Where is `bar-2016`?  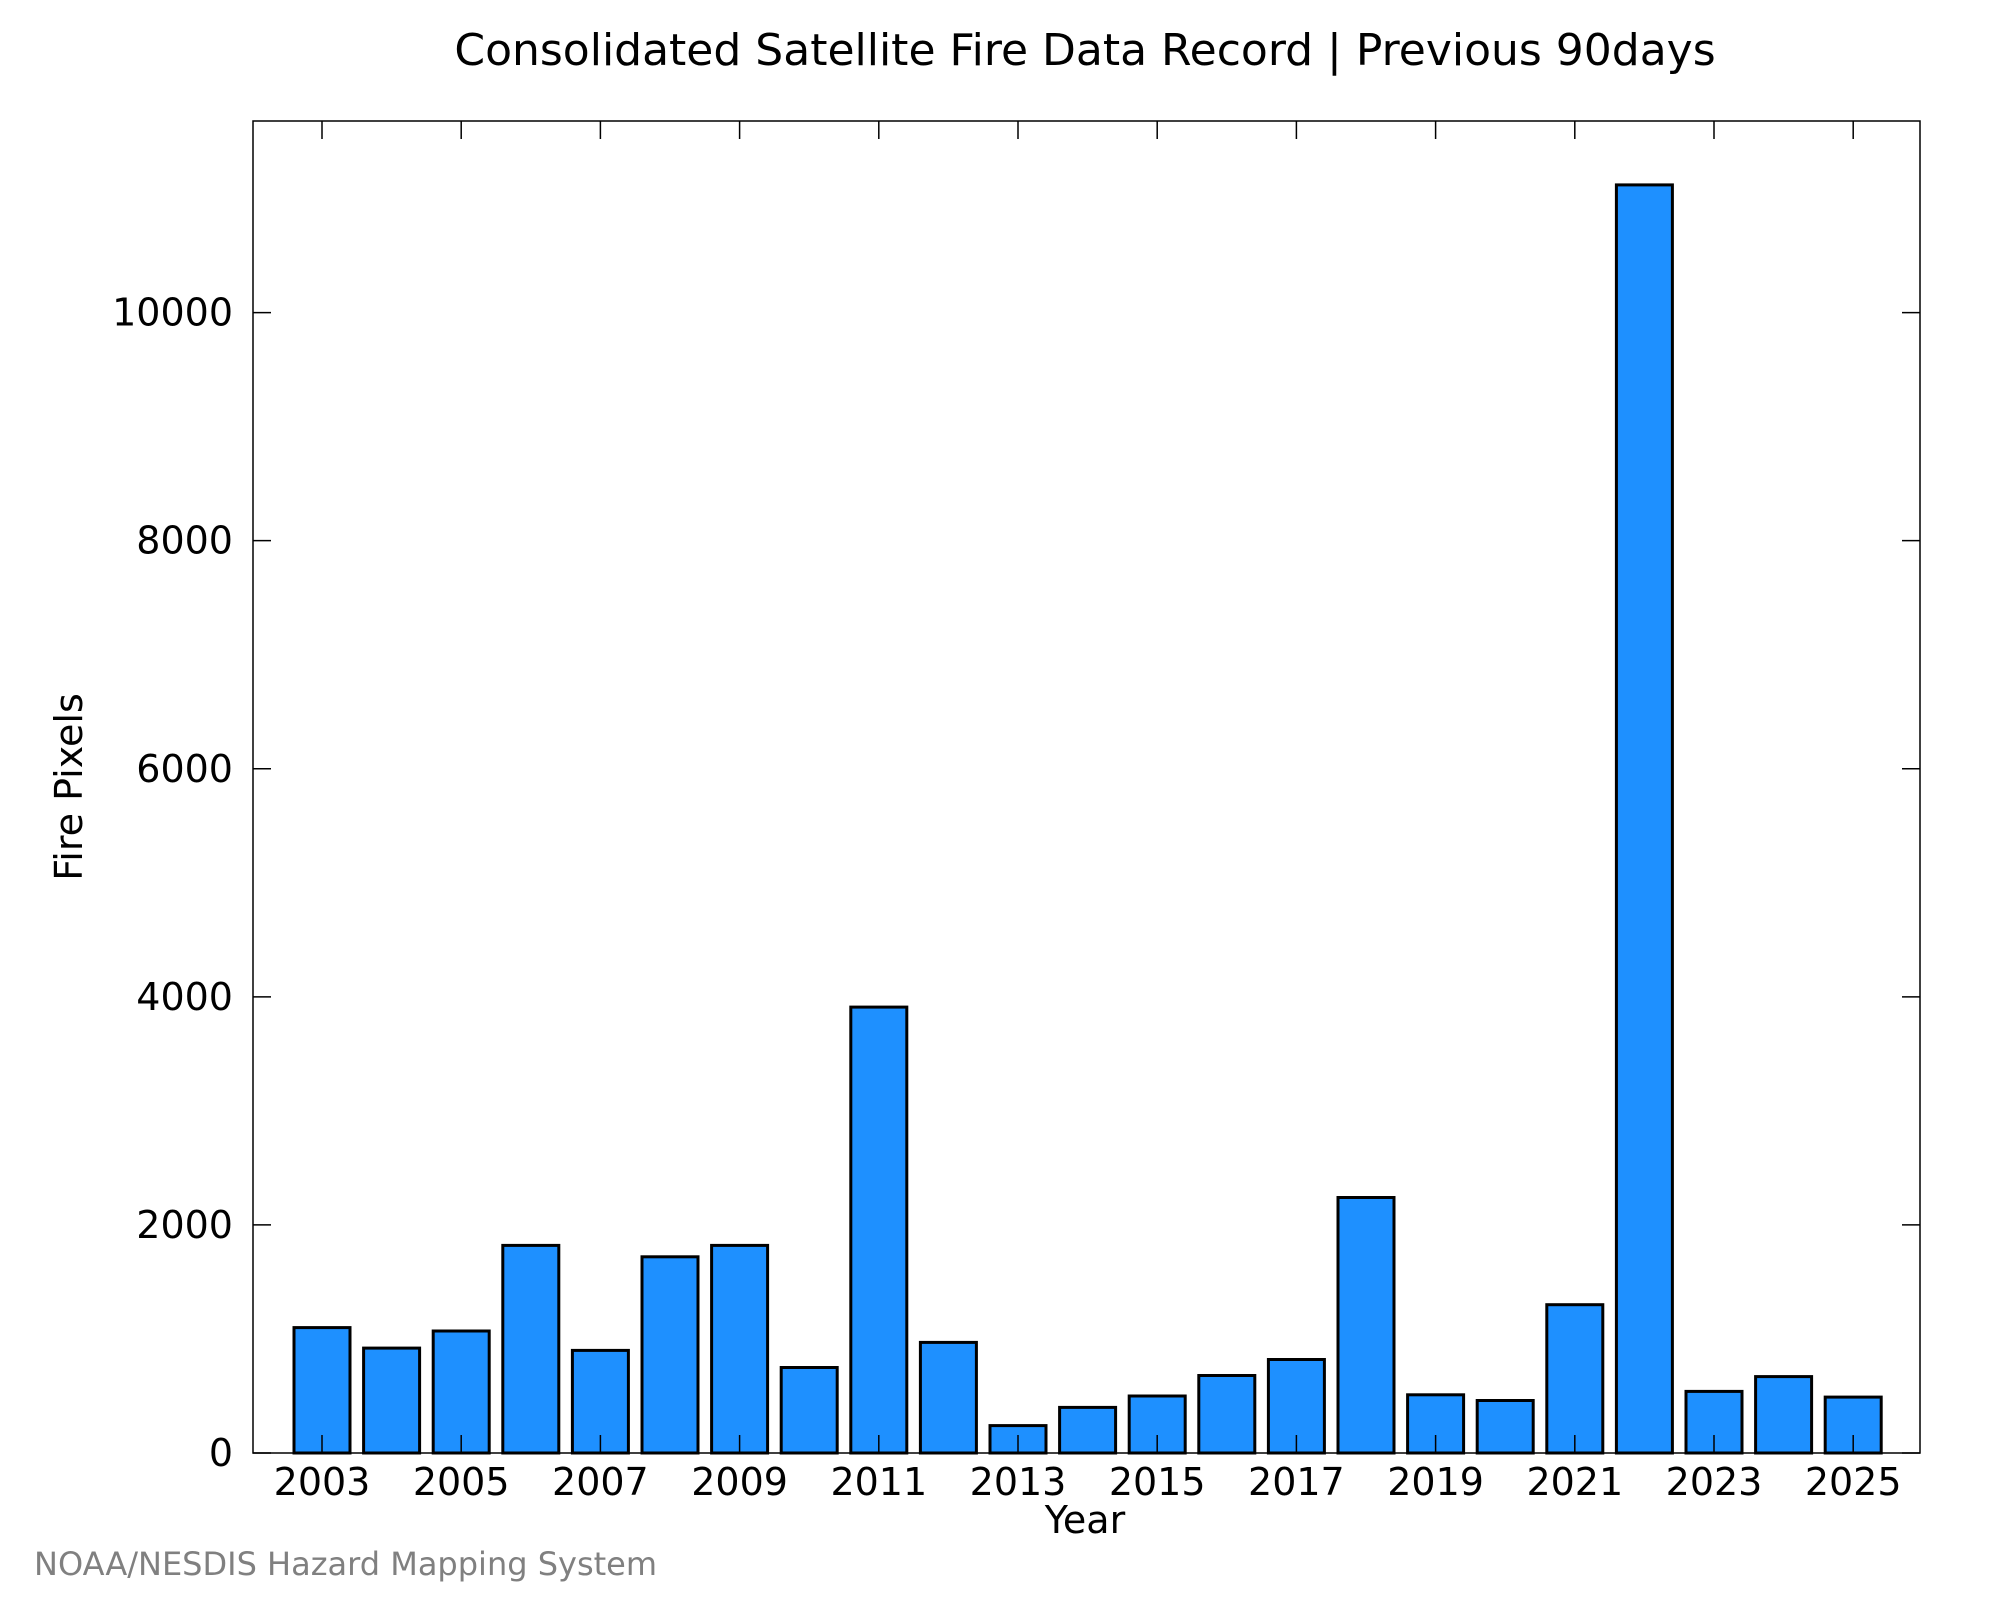
bar-2016 is located at coordinates (1227, 1414).